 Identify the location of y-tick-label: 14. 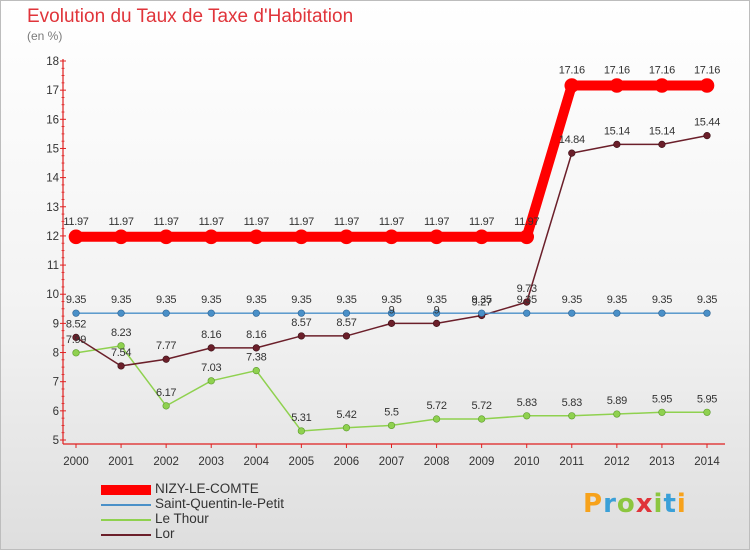
(52, 179).